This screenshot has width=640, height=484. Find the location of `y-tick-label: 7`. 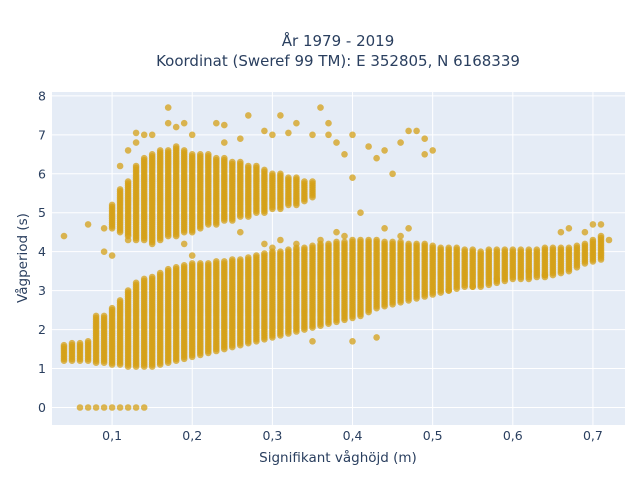

y-tick-label: 7 is located at coordinates (42, 134).